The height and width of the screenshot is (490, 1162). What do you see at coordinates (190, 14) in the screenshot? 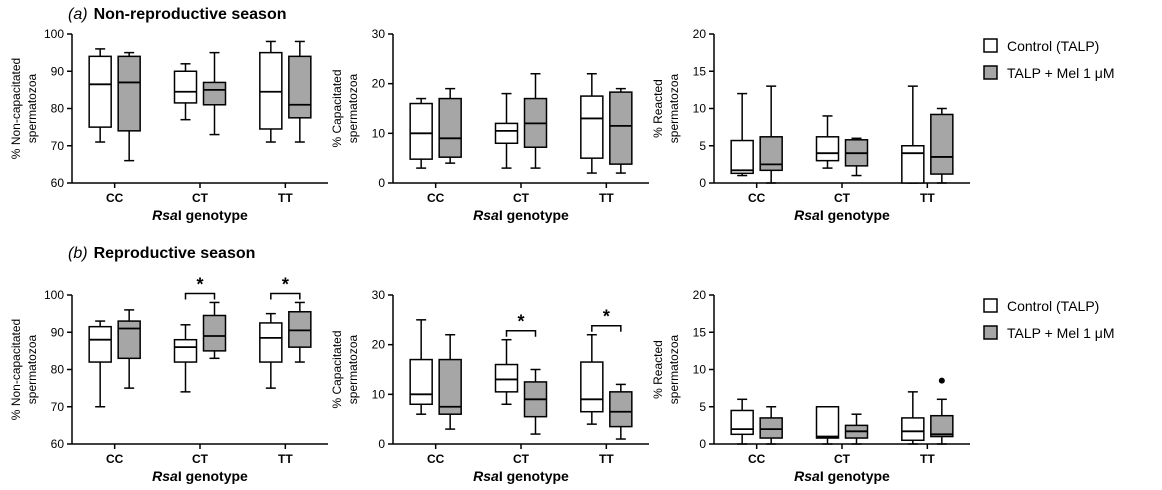
I see `panel-a-title: Non-reproductive season` at bounding box center [190, 14].